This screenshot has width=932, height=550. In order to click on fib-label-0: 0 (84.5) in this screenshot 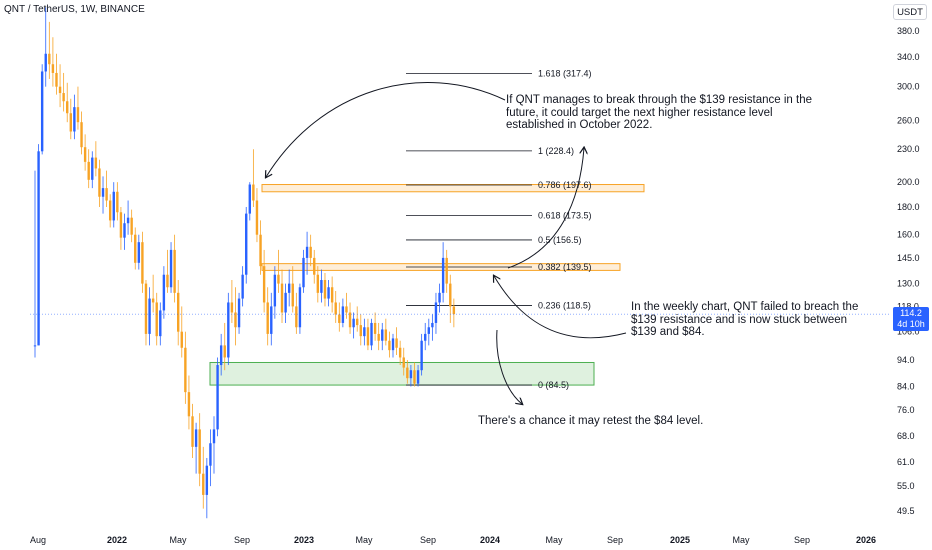, I will do `click(553, 385)`.